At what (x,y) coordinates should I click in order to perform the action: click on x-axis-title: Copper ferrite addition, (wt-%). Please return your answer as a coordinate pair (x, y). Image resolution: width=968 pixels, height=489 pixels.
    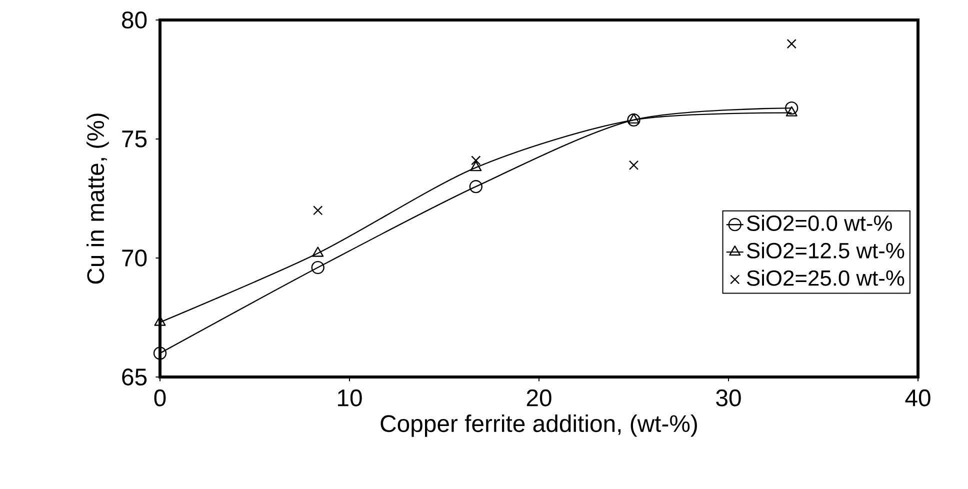
    Looking at the image, I should click on (538, 425).